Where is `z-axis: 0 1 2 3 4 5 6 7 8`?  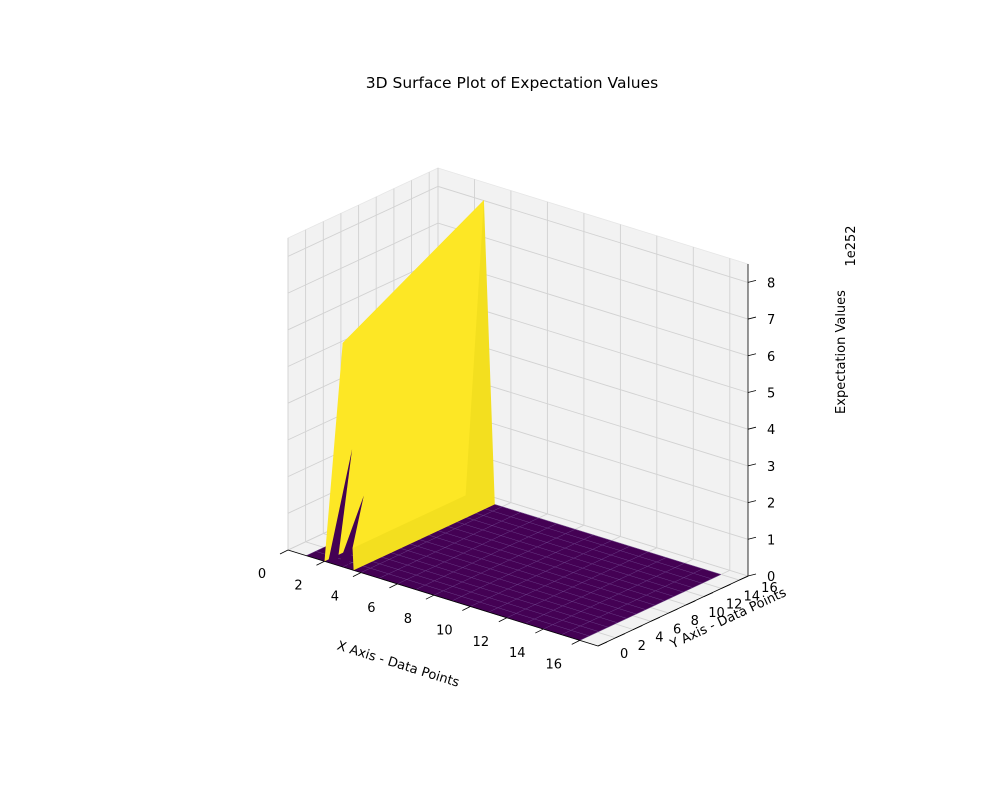
z-axis: 0 1 2 3 4 5 6 7 8 is located at coordinates (761, 424).